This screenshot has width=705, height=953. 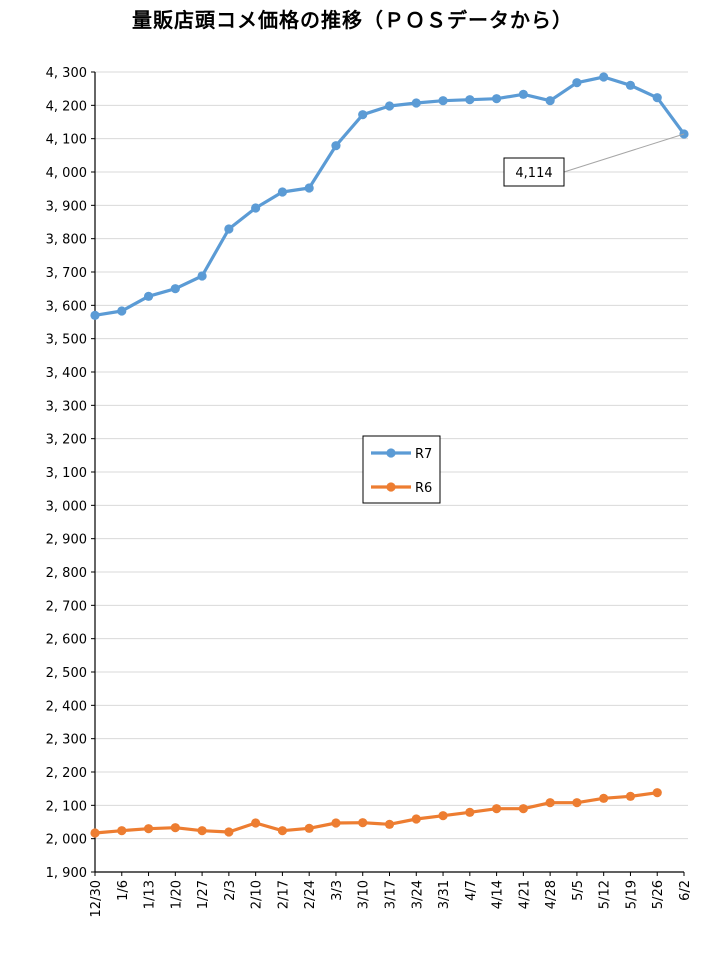 What do you see at coordinates (376, 813) in the screenshot?
I see `series-line-R6` at bounding box center [376, 813].